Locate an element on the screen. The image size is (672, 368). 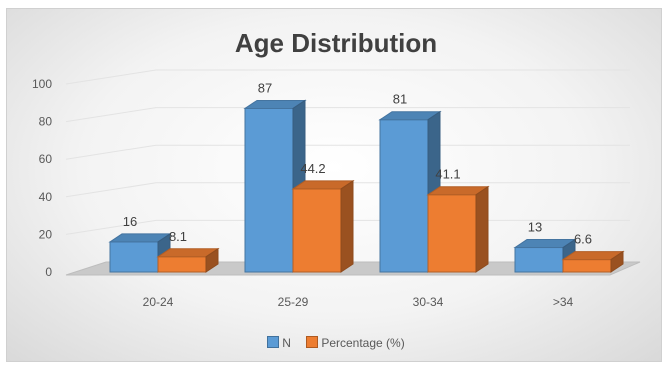
legend-label-n: N is located at coordinates (286, 343).